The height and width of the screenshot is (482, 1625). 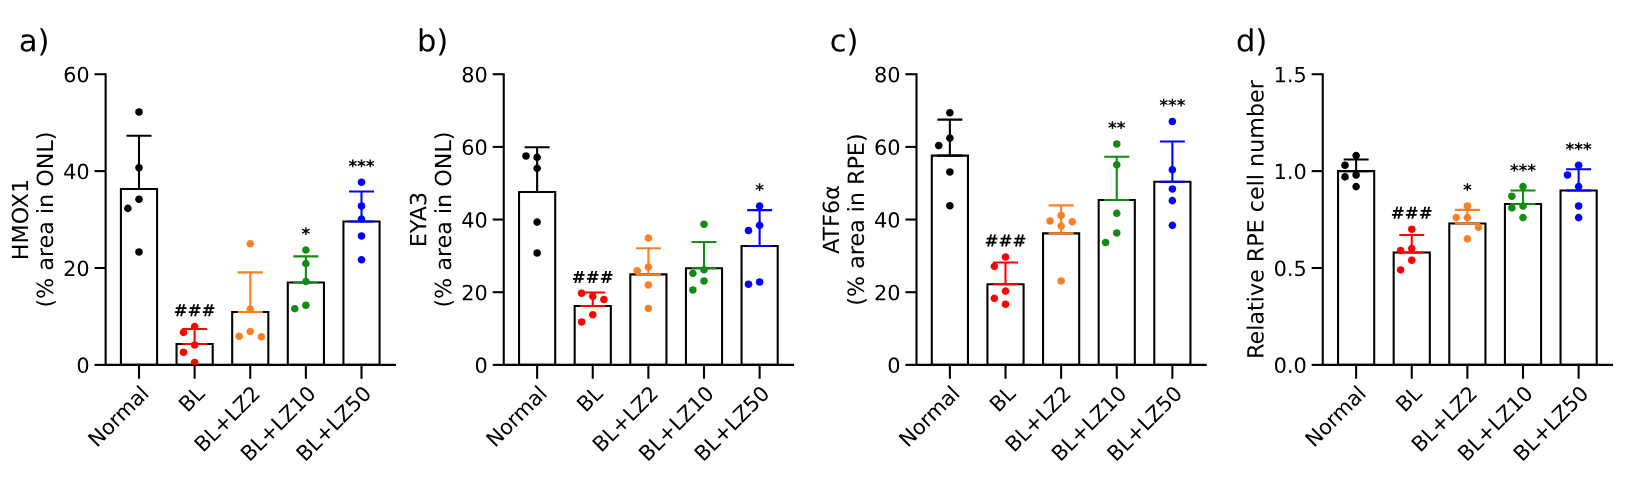 I want to click on y-tick-label: 1.5, so click(x=1290, y=74).